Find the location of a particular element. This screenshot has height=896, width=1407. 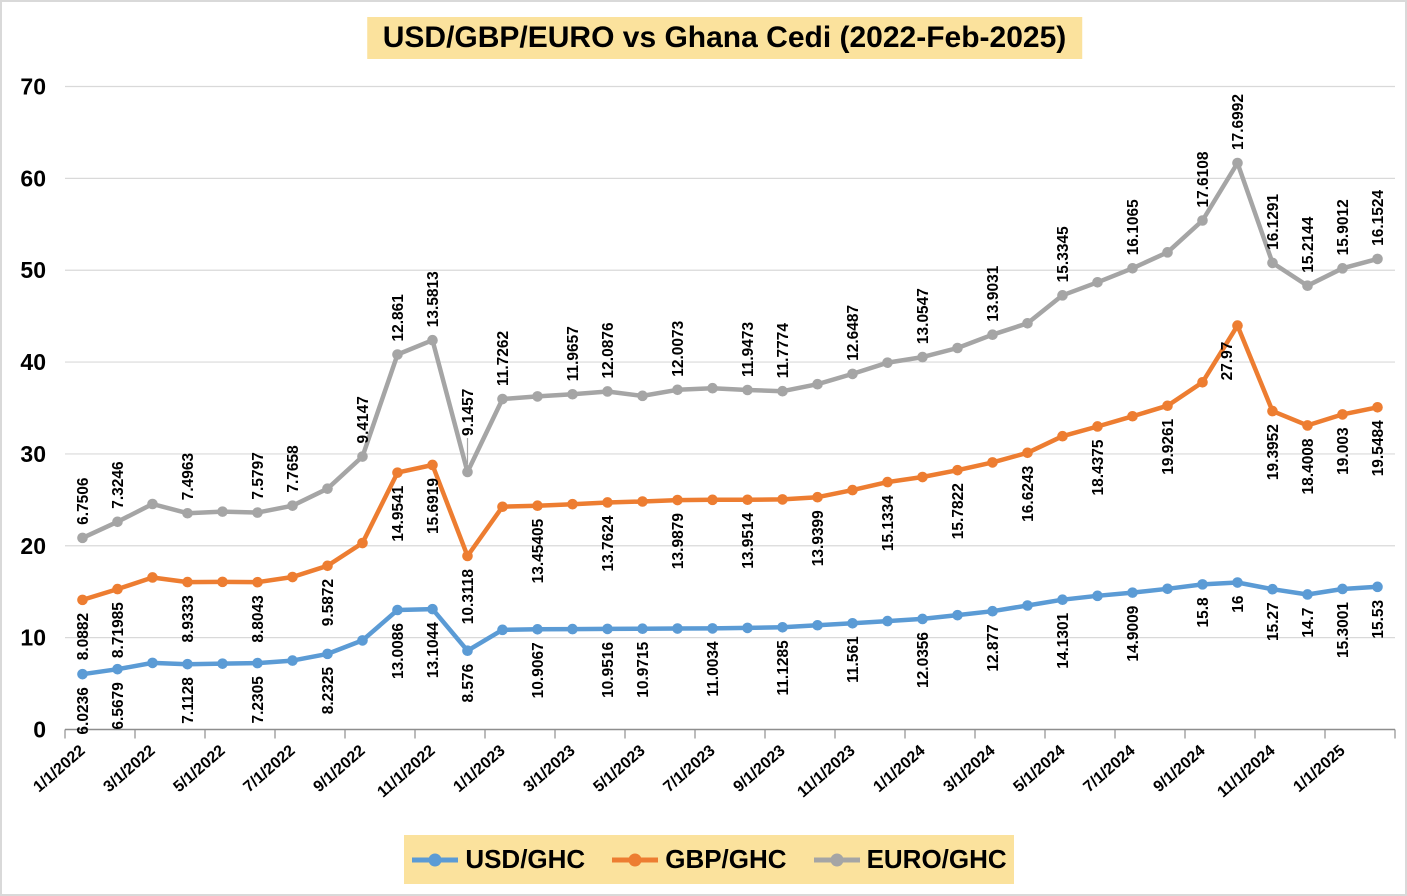

data-label: 15.3001 is located at coordinates (1343, 630).